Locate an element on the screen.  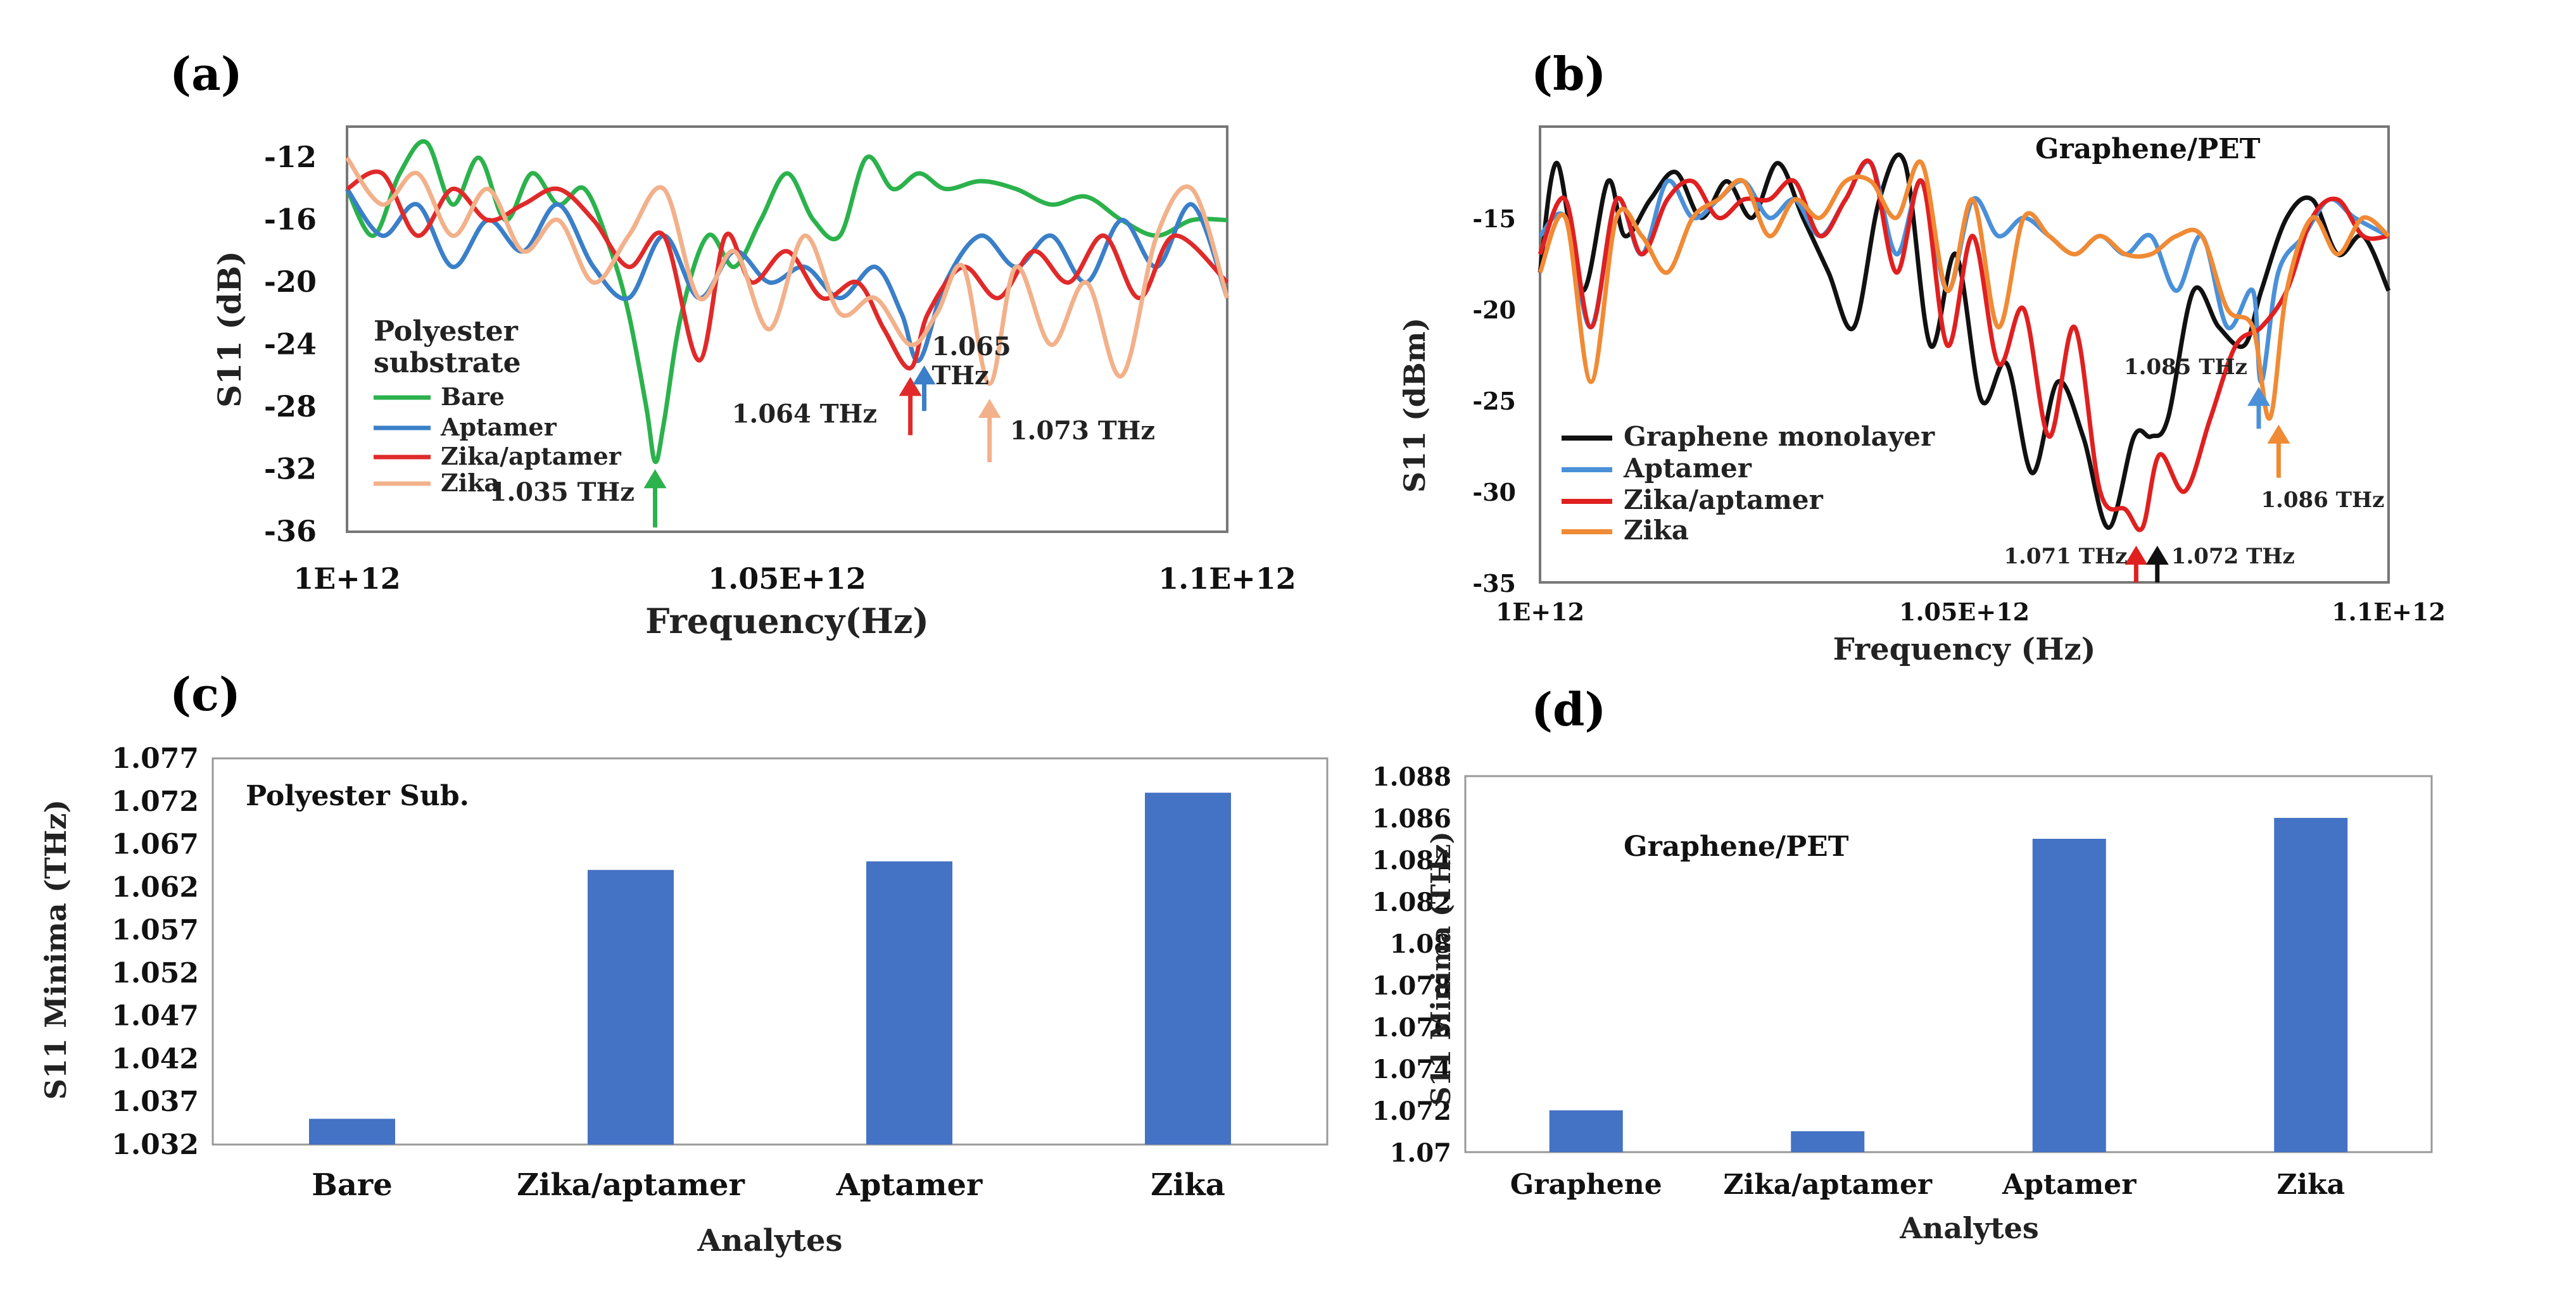
legend-label-zika-aptamer: Zika/aptamer is located at coordinates (531, 456).